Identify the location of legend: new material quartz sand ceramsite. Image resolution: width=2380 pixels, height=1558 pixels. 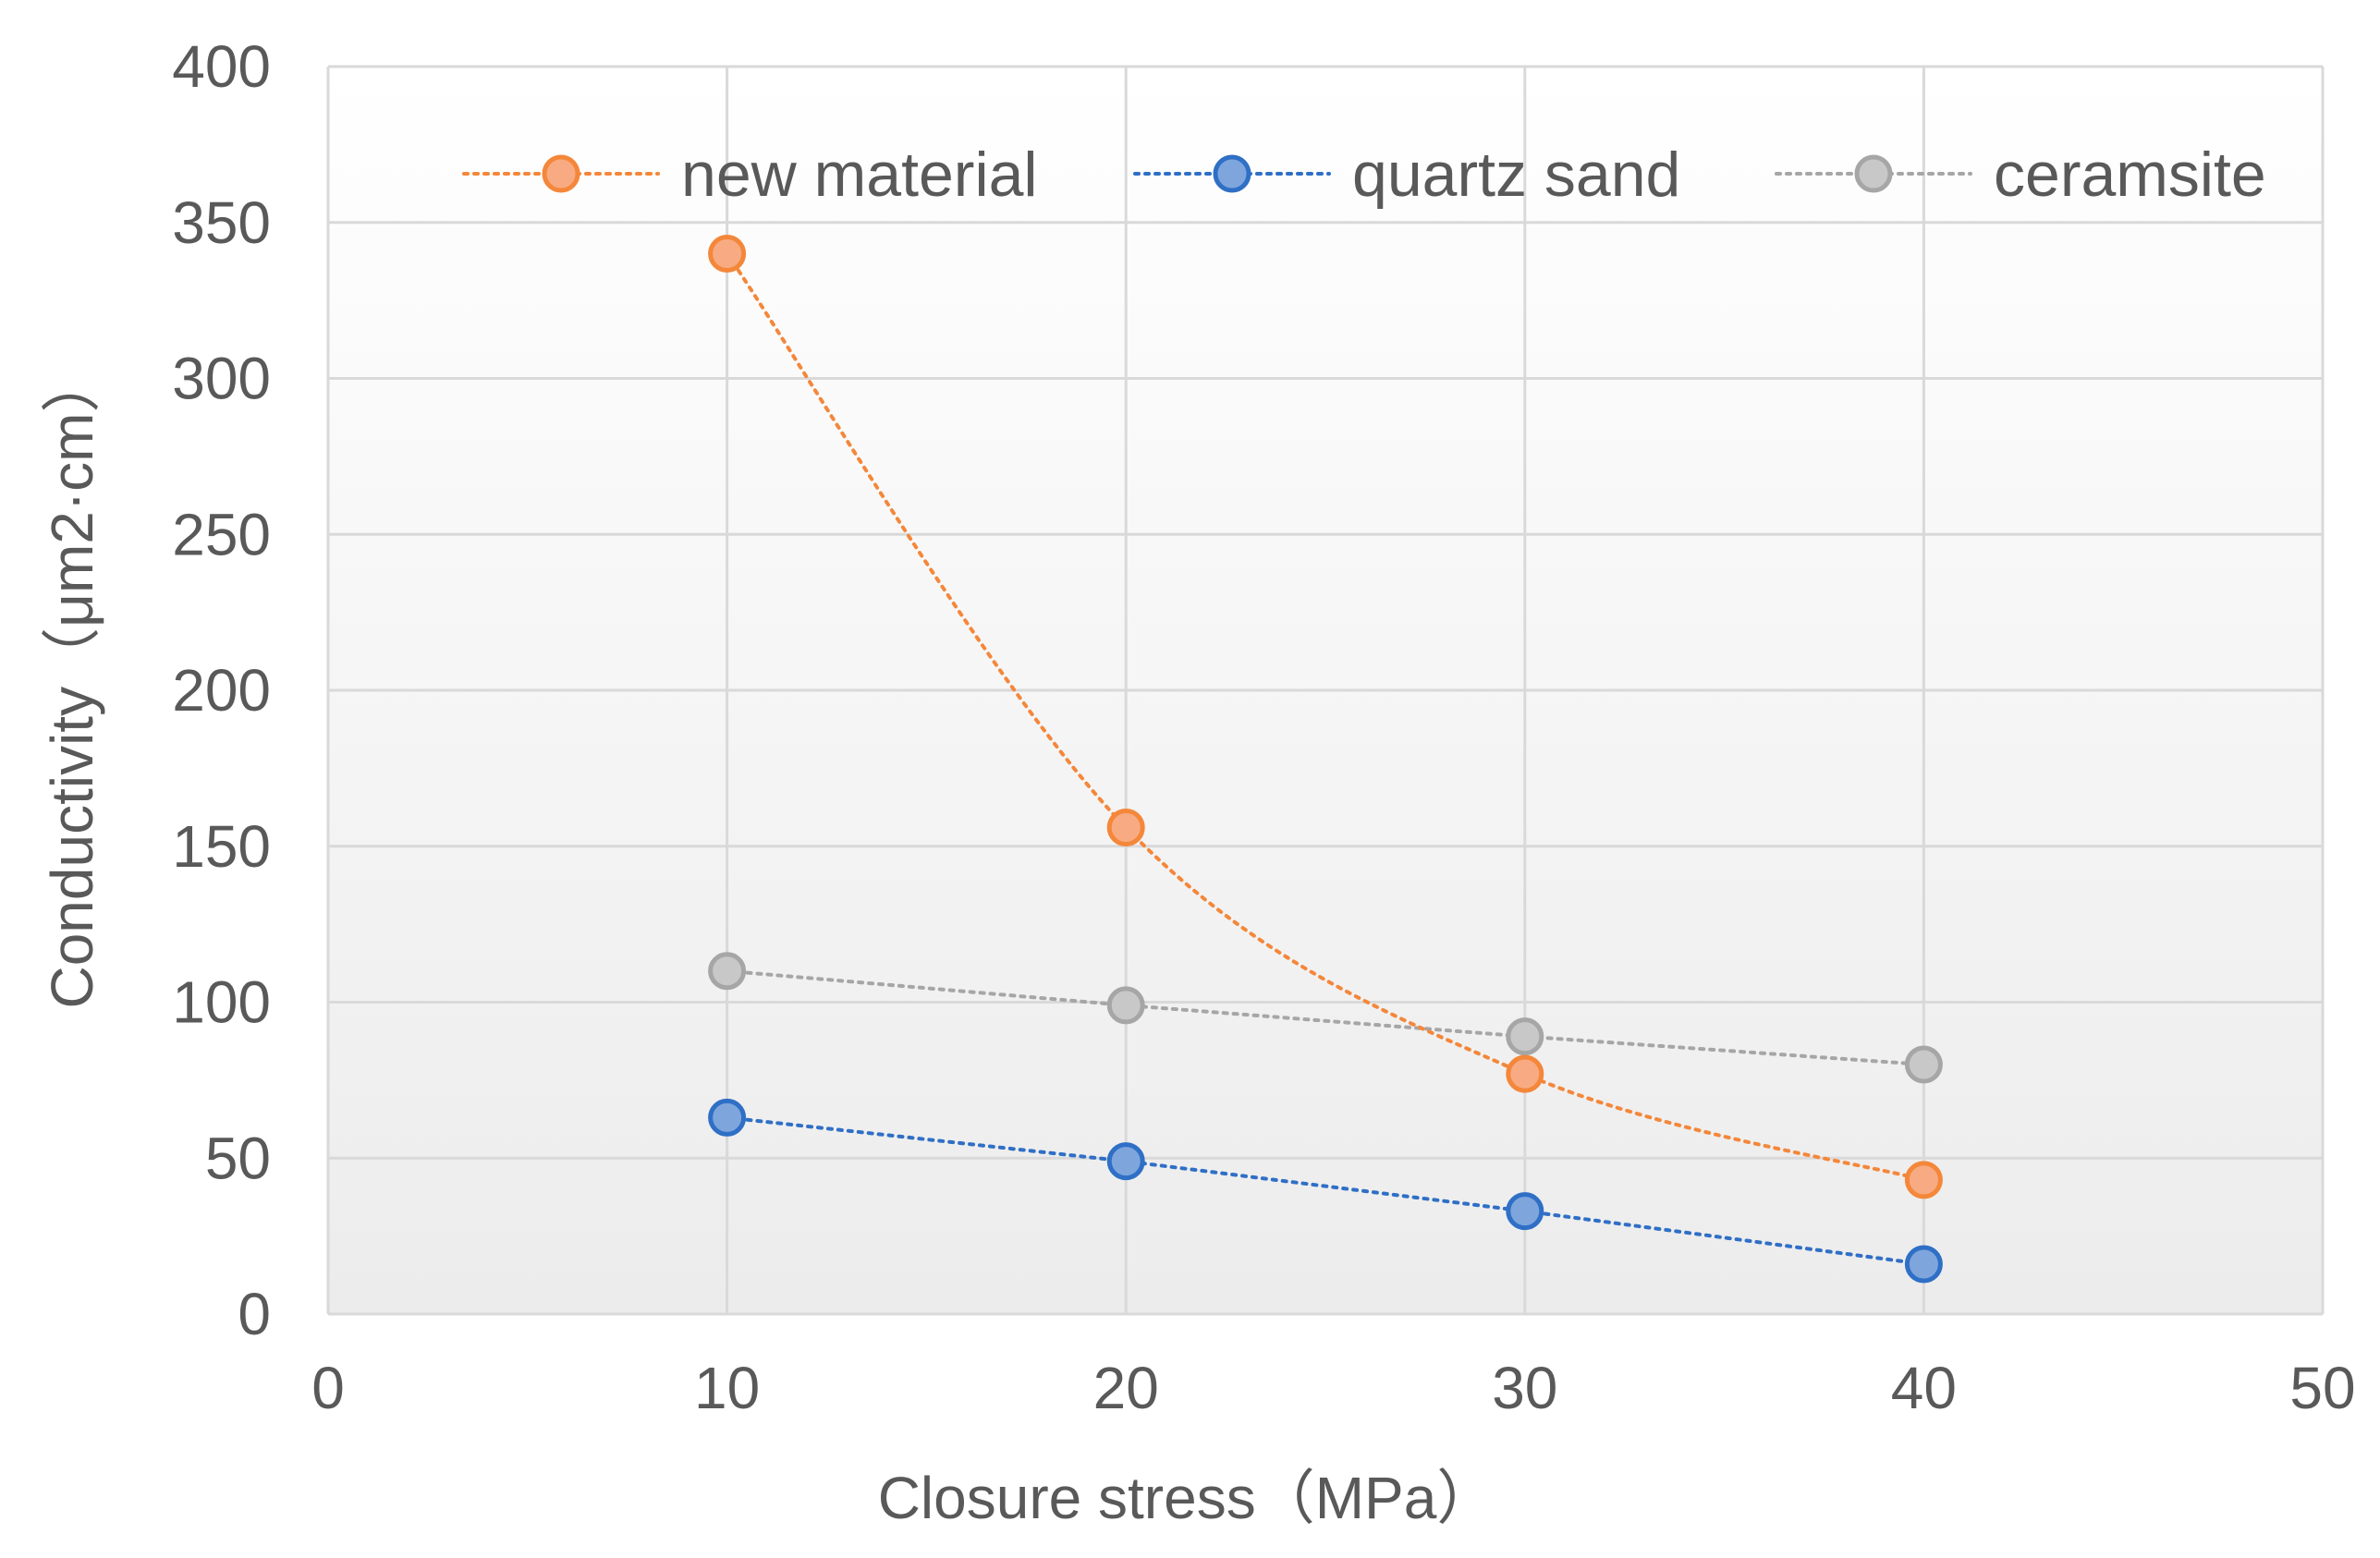
(1364, 175).